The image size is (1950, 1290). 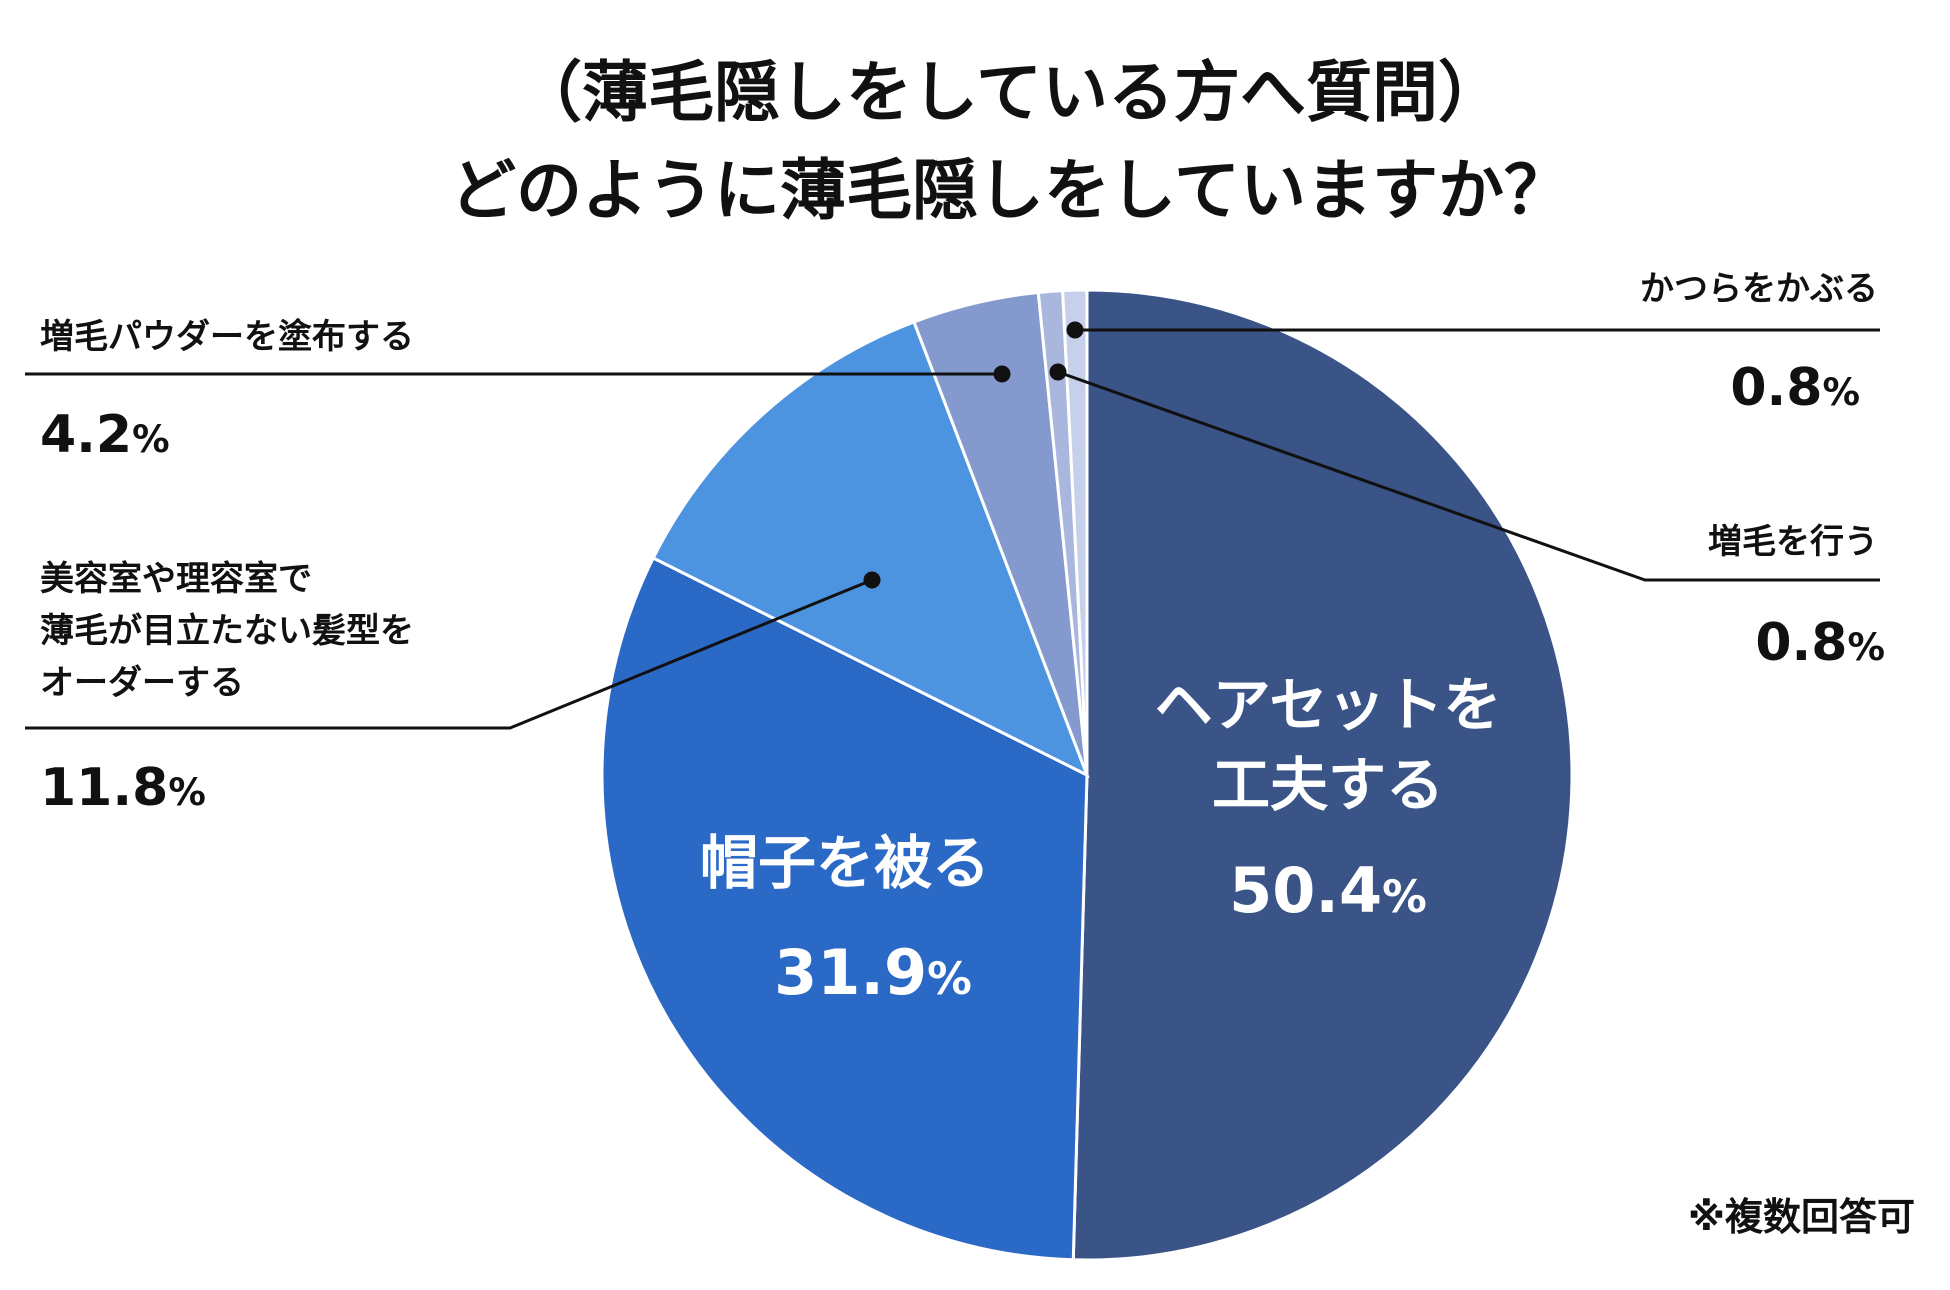 I want to click on leader-dot-katsura, so click(x=1075, y=330).